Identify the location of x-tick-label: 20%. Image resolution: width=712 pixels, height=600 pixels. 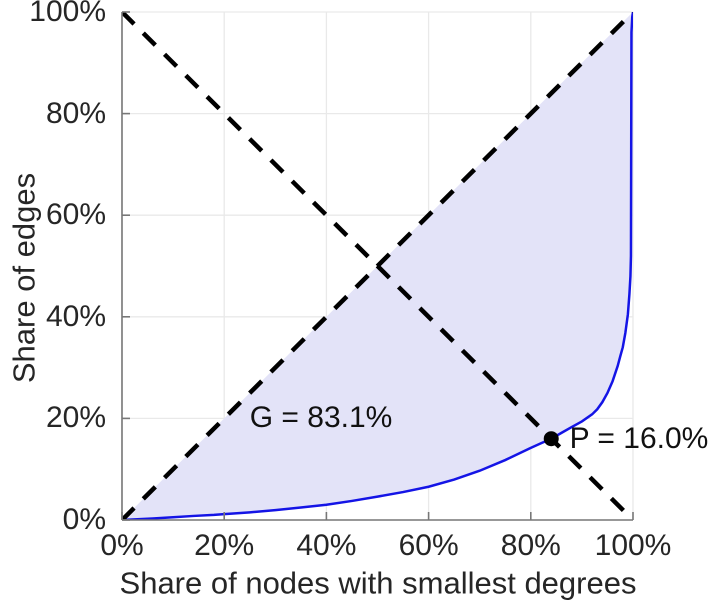
(224, 545).